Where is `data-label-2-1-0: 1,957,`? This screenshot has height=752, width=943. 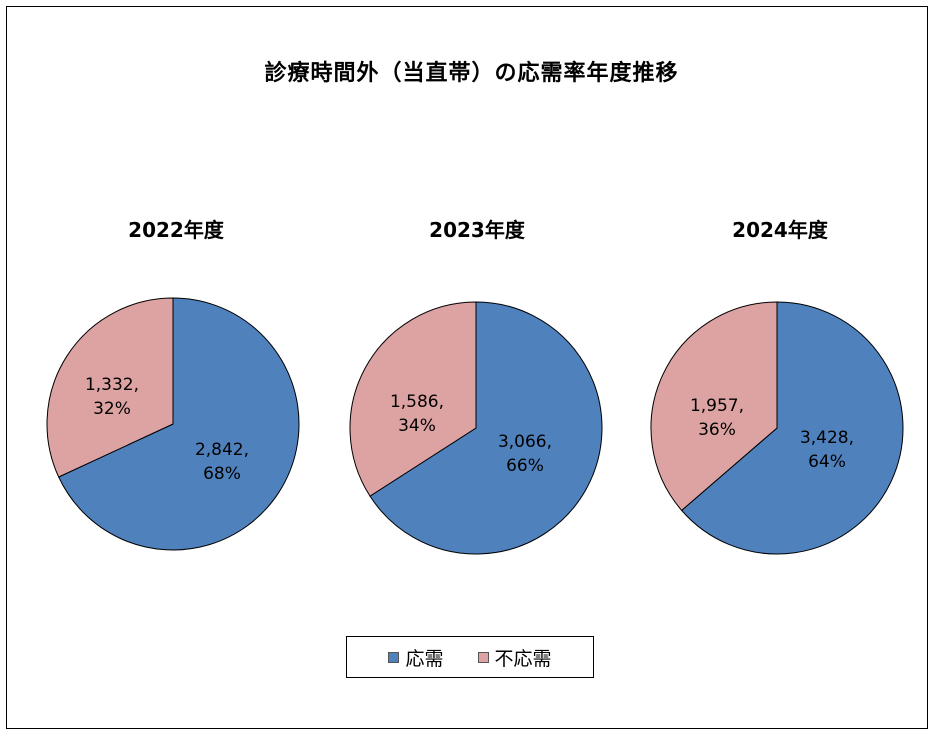
data-label-2-1-0: 1,957, is located at coordinates (717, 406).